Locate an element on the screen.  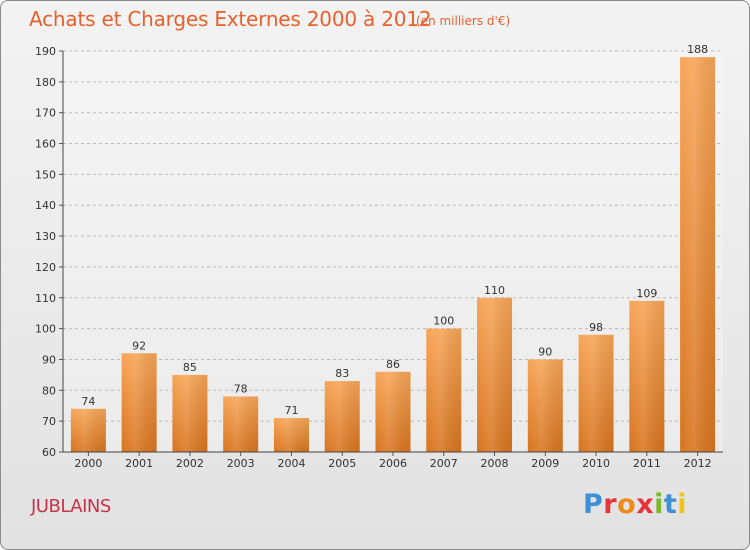
x-tick-label: 2011 is located at coordinates (647, 463).